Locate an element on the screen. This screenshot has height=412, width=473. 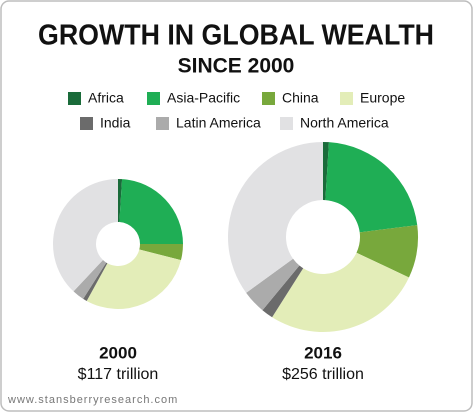
pie-subtitle: $256 trillion is located at coordinates (323, 374).